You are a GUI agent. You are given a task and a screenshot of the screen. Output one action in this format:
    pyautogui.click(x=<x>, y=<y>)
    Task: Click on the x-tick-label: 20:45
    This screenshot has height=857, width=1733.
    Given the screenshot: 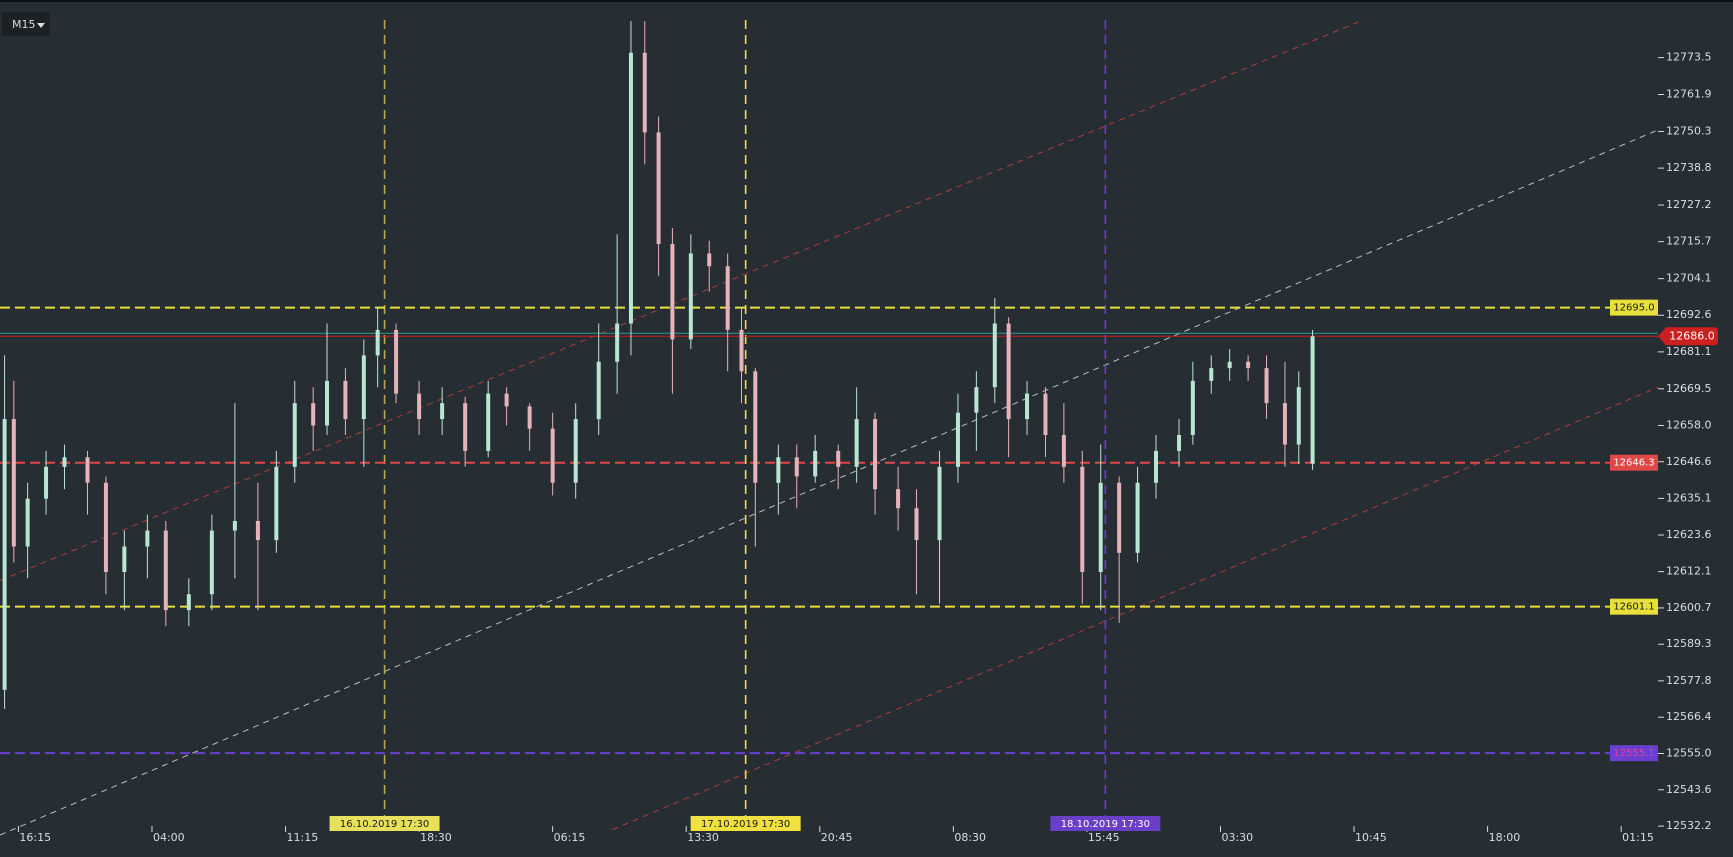 What is the action you would take?
    pyautogui.click(x=837, y=837)
    